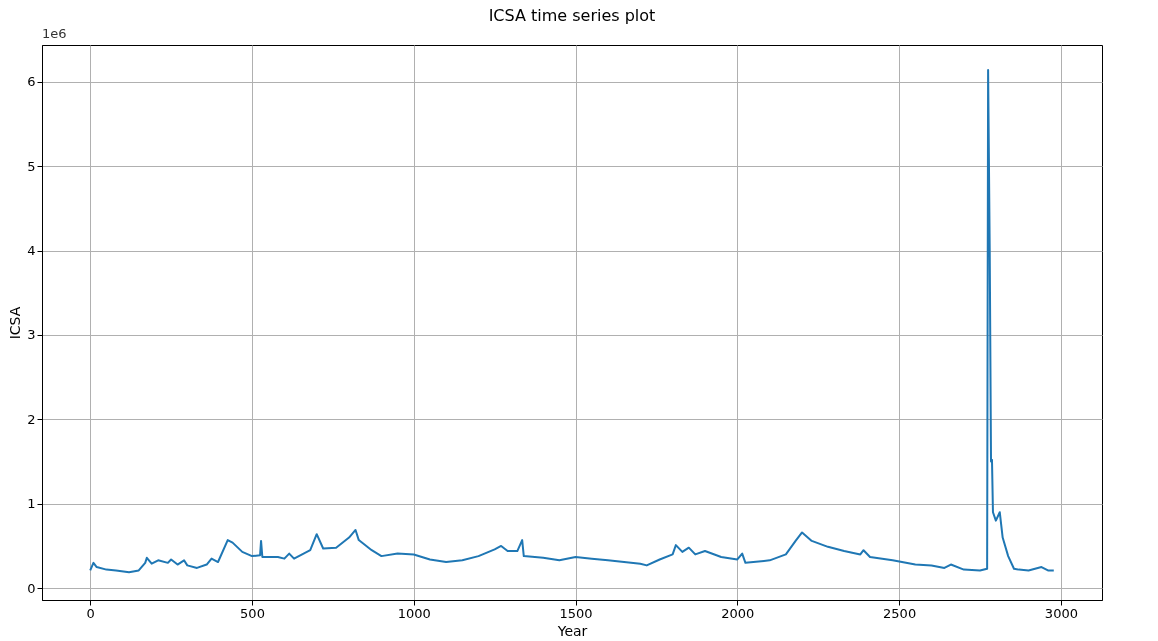 The width and height of the screenshot is (1158, 641). I want to click on y-tick-label: 0, so click(31, 588).